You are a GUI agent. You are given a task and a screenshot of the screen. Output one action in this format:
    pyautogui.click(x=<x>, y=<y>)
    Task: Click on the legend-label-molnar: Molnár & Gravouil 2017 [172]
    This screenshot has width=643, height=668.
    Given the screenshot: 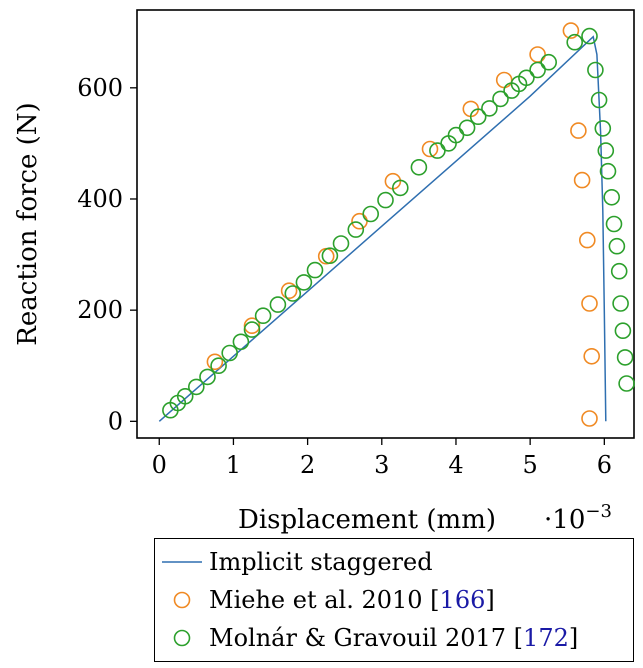 What is the action you would take?
    pyautogui.click(x=394, y=638)
    